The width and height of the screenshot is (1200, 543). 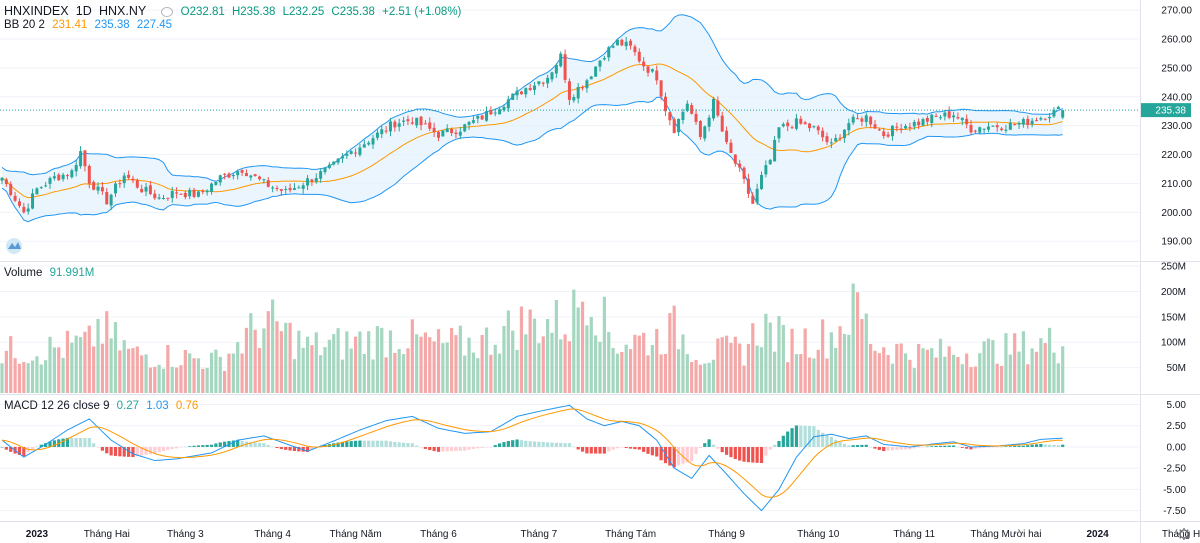 I want to click on logo-icon, so click(x=14, y=246).